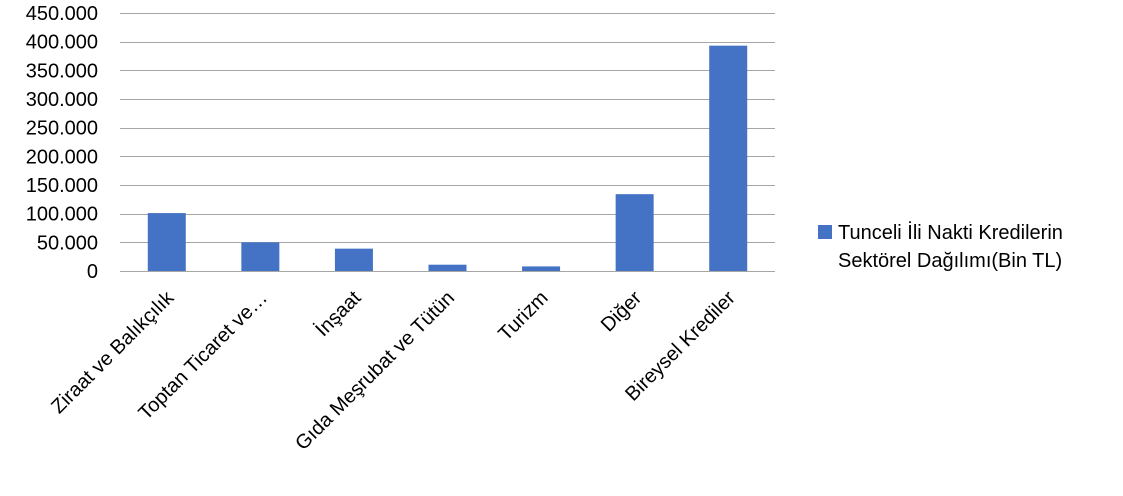 This screenshot has height=496, width=1123. What do you see at coordinates (62, 43) in the screenshot?
I see `y-tick-label: 400.000` at bounding box center [62, 43].